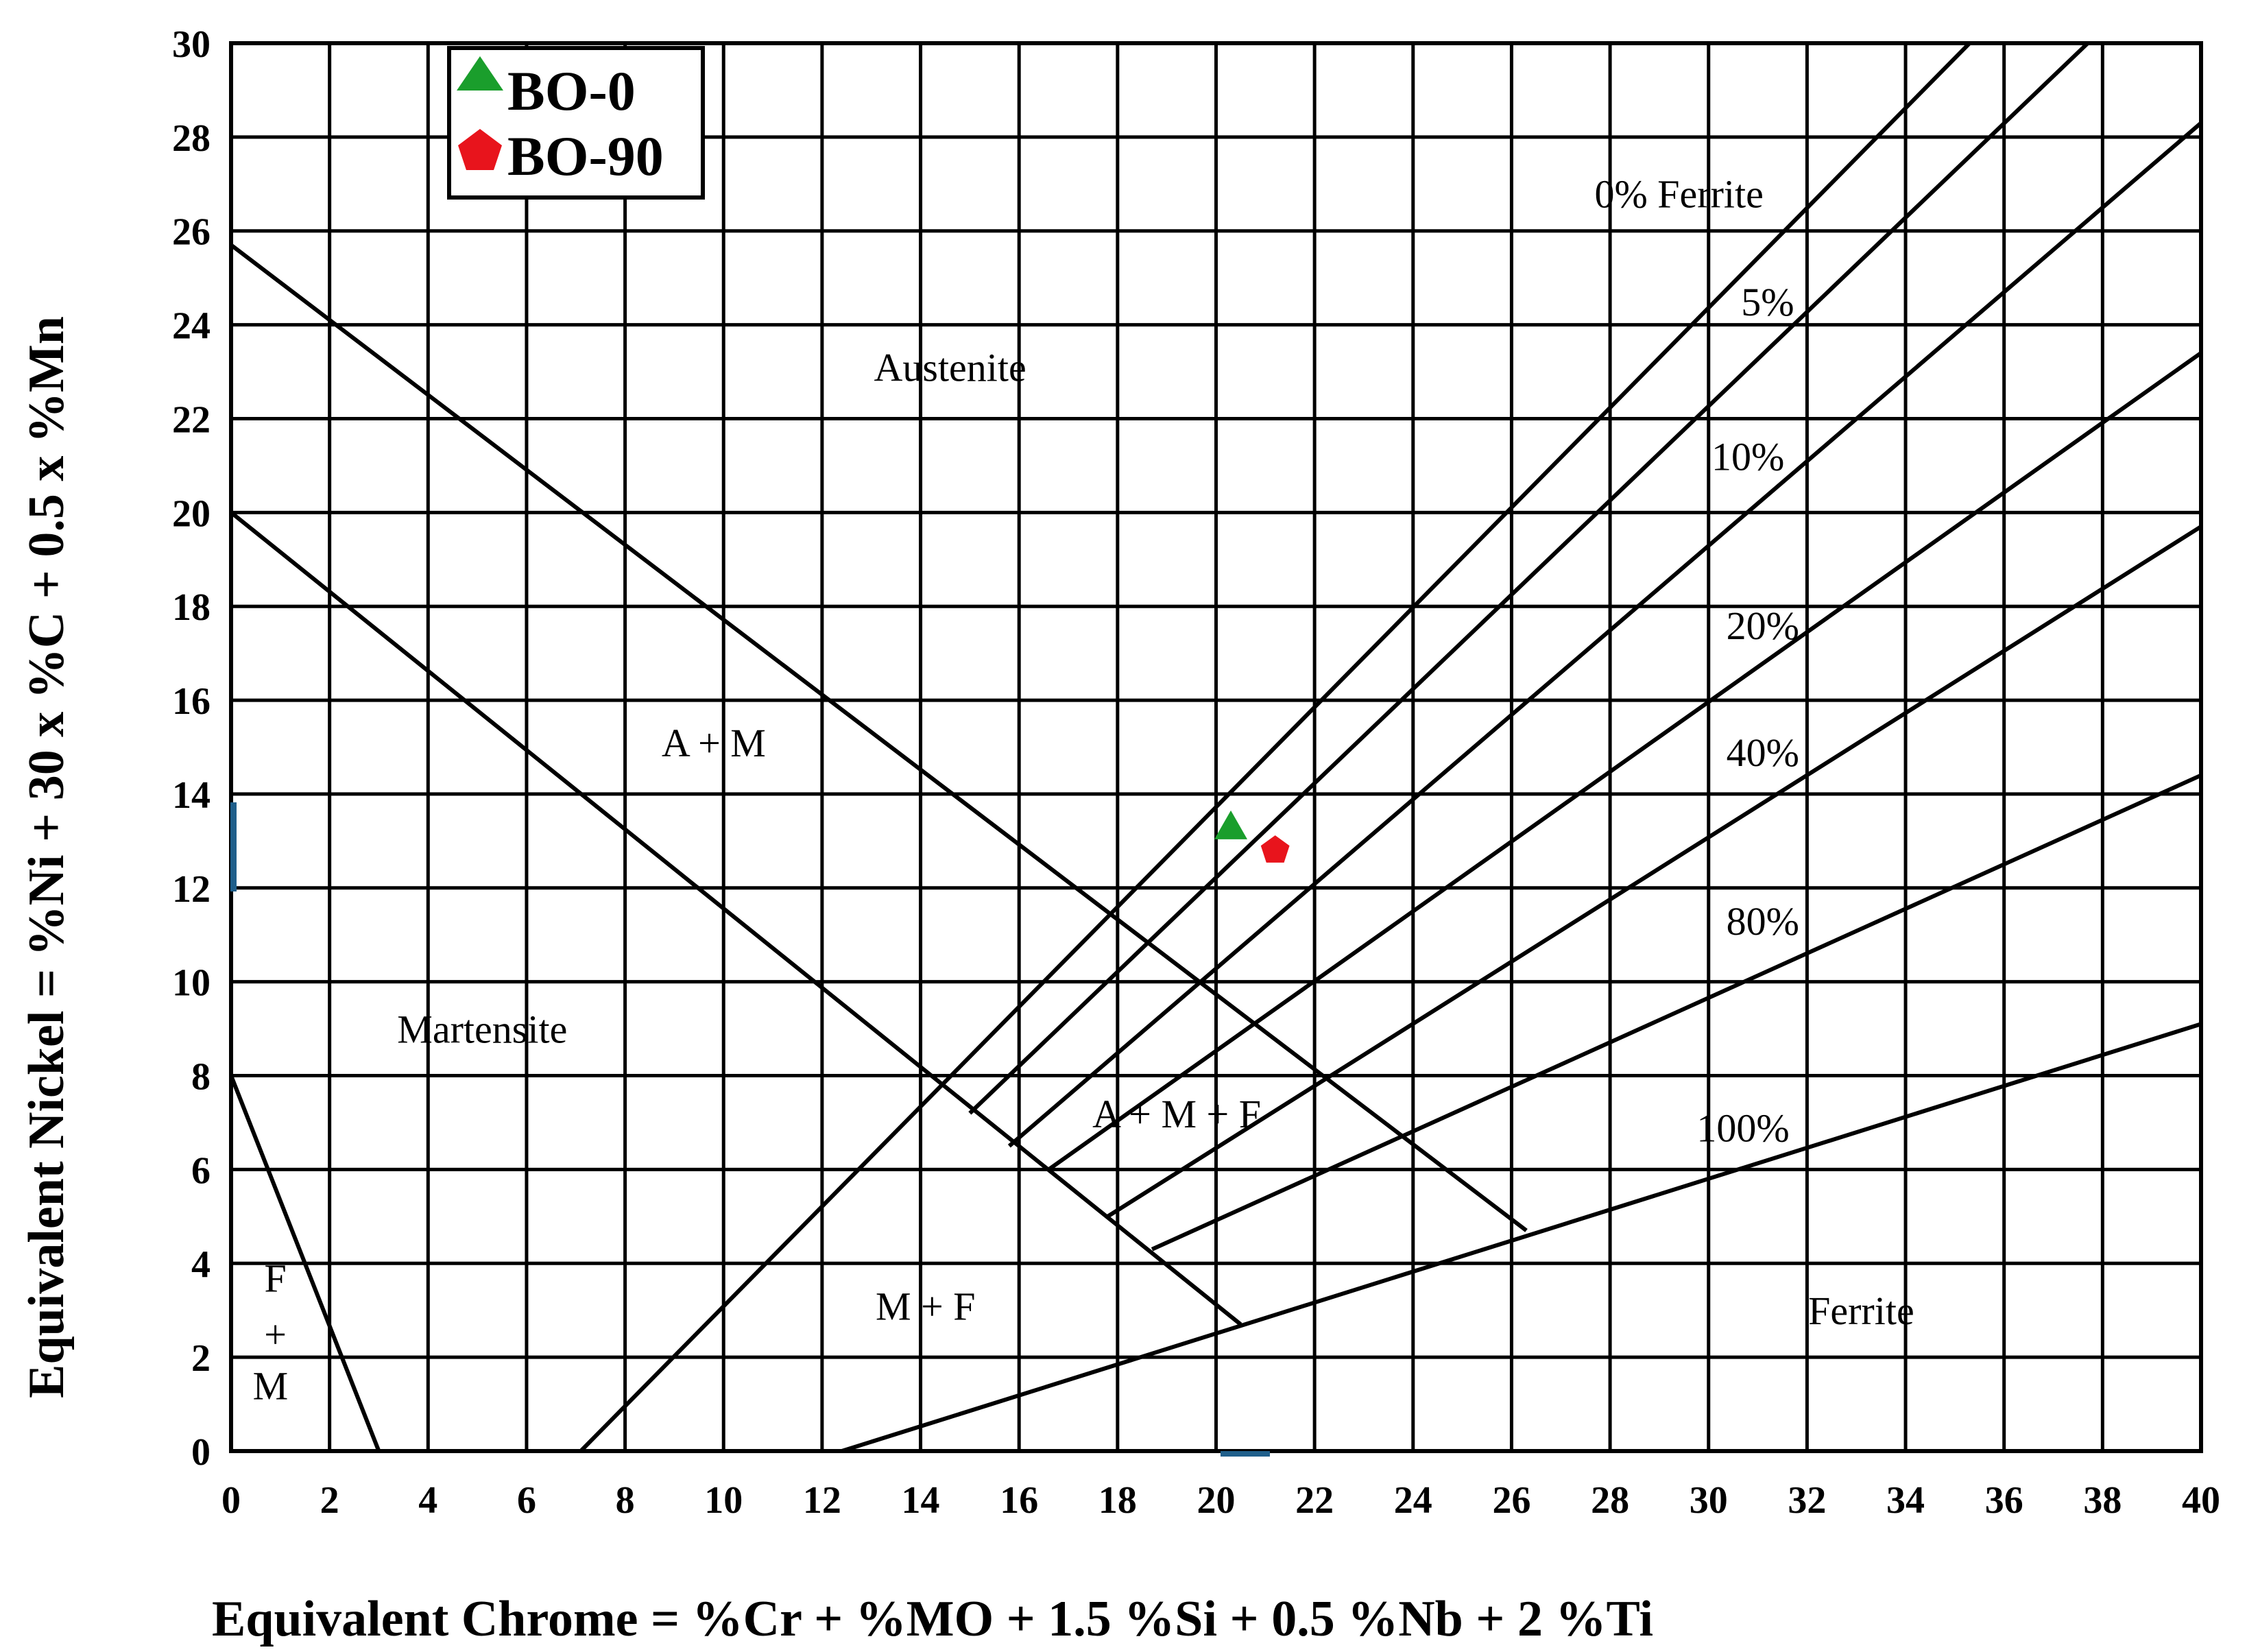 Image resolution: width=2247 pixels, height=1652 pixels. Describe the element at coordinates (1610, 1500) in the screenshot. I see `x-tick-label: 28` at that location.